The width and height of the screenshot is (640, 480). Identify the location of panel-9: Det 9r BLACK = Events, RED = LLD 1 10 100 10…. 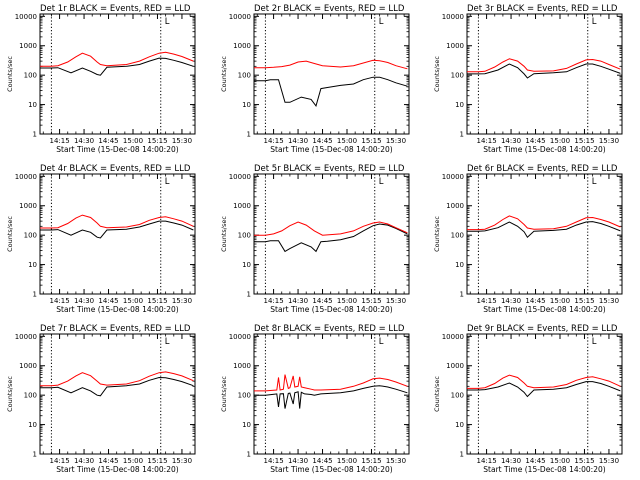
(528, 399).